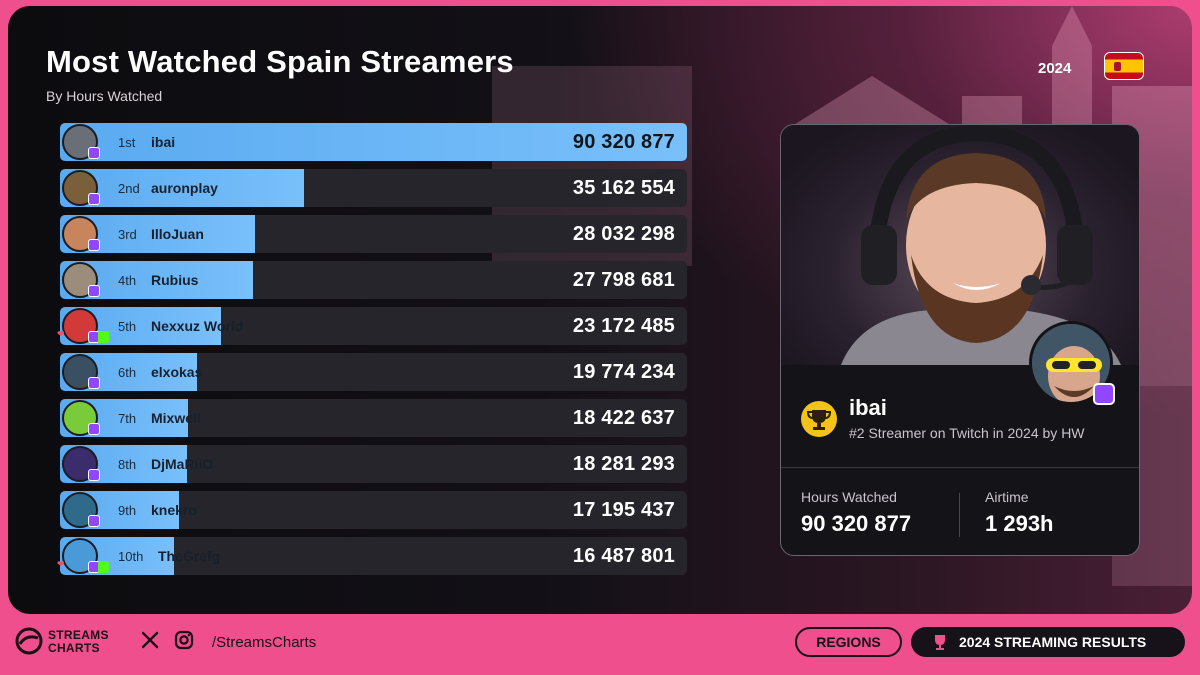  Describe the element at coordinates (372, 326) in the screenshot. I see `chart-row: ❤ 5th Nexxuz World 23 172 485` at that location.